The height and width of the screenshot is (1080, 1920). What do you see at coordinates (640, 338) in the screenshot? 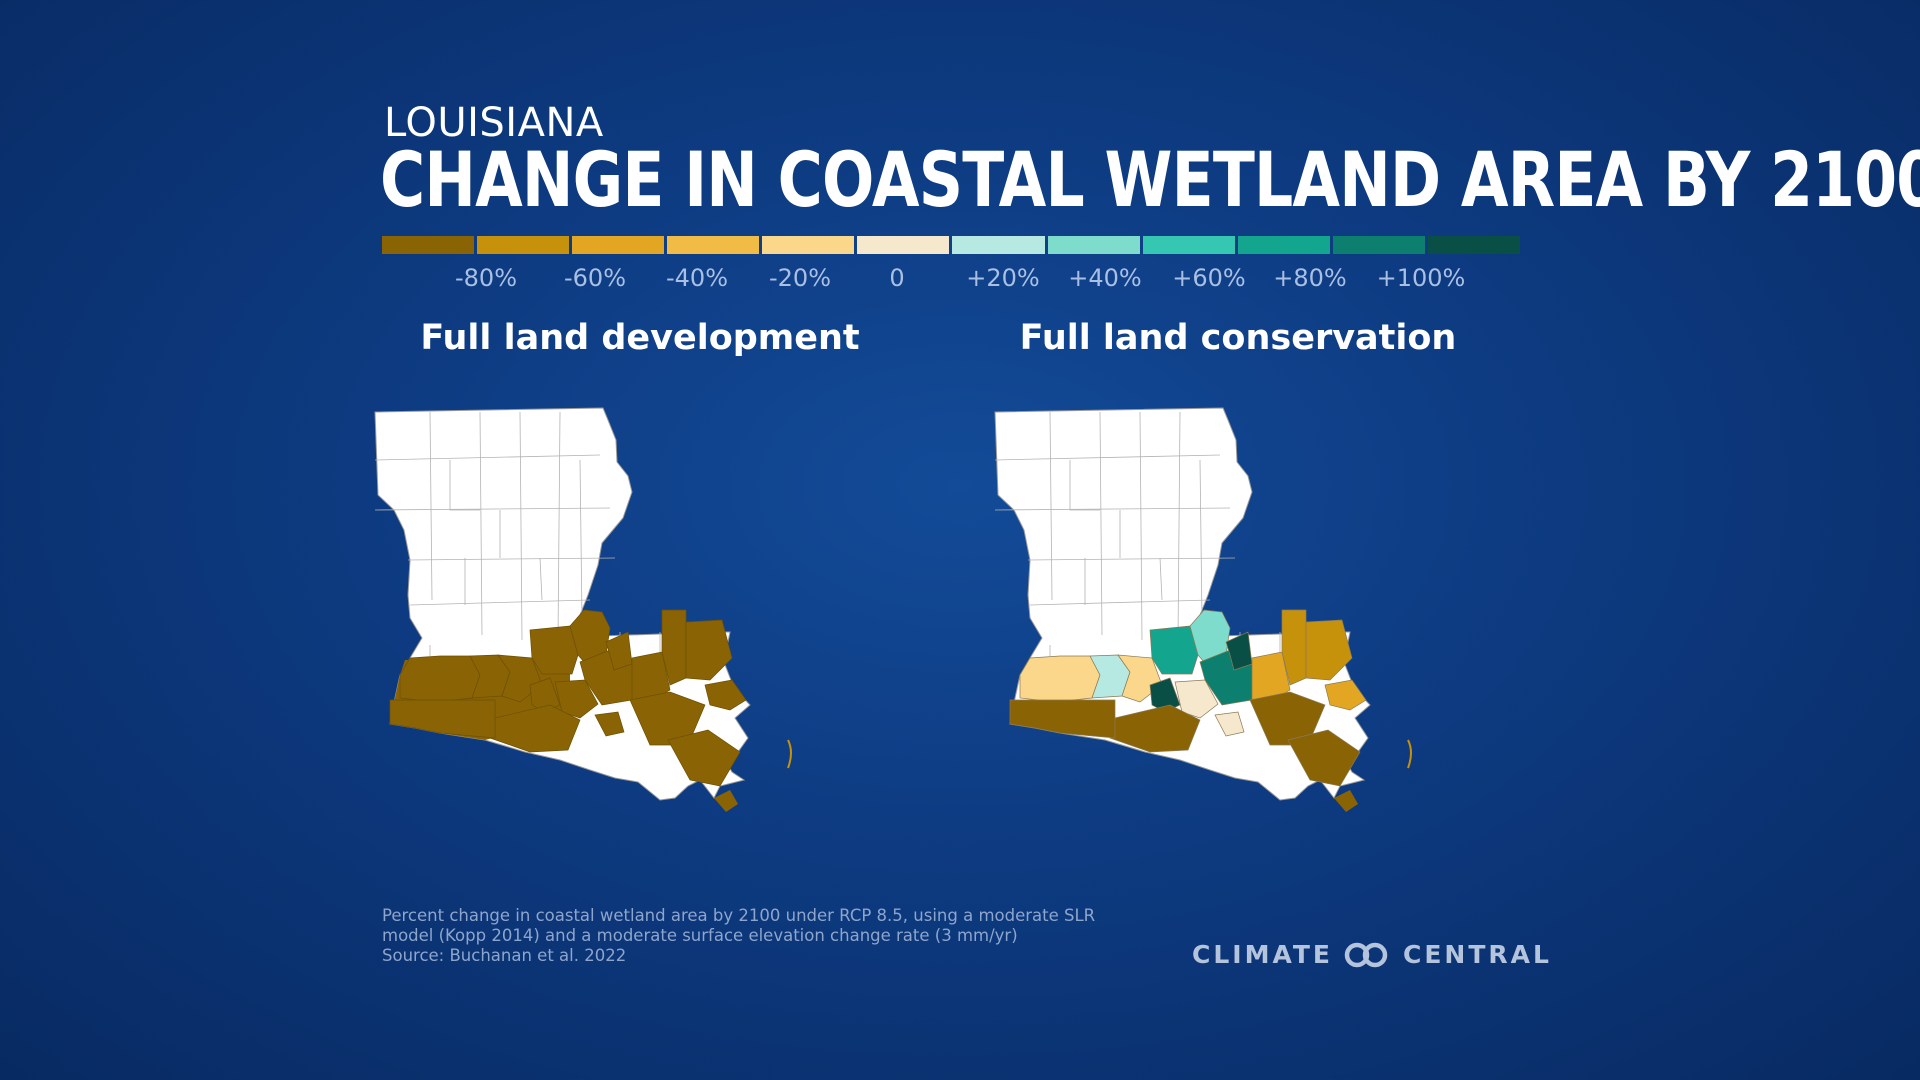
I see `map-heading-development: Full land development` at bounding box center [640, 338].